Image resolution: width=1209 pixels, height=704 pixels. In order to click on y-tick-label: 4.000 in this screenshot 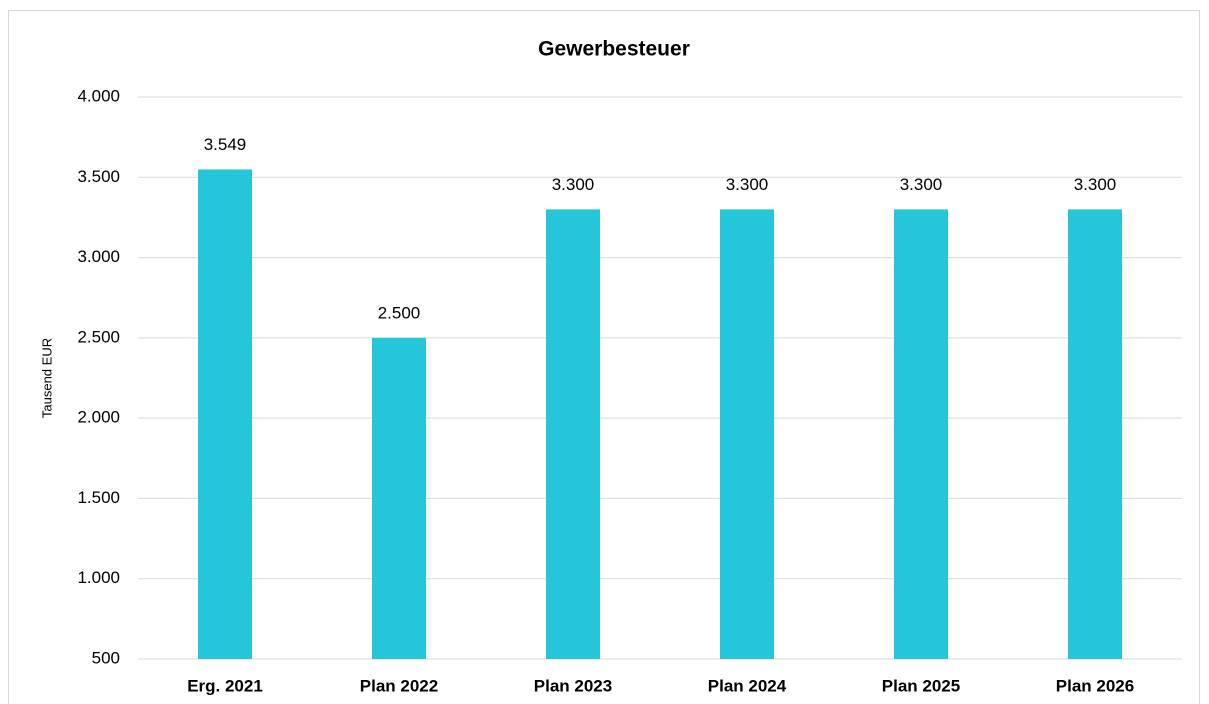, I will do `click(98, 95)`.